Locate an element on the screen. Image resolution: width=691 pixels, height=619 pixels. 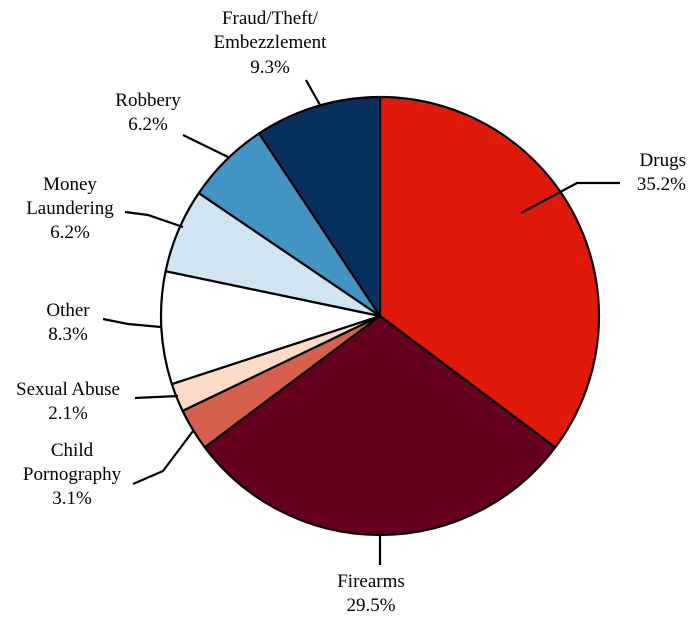
slice-label-robbery: Robbery is located at coordinates (148, 100).